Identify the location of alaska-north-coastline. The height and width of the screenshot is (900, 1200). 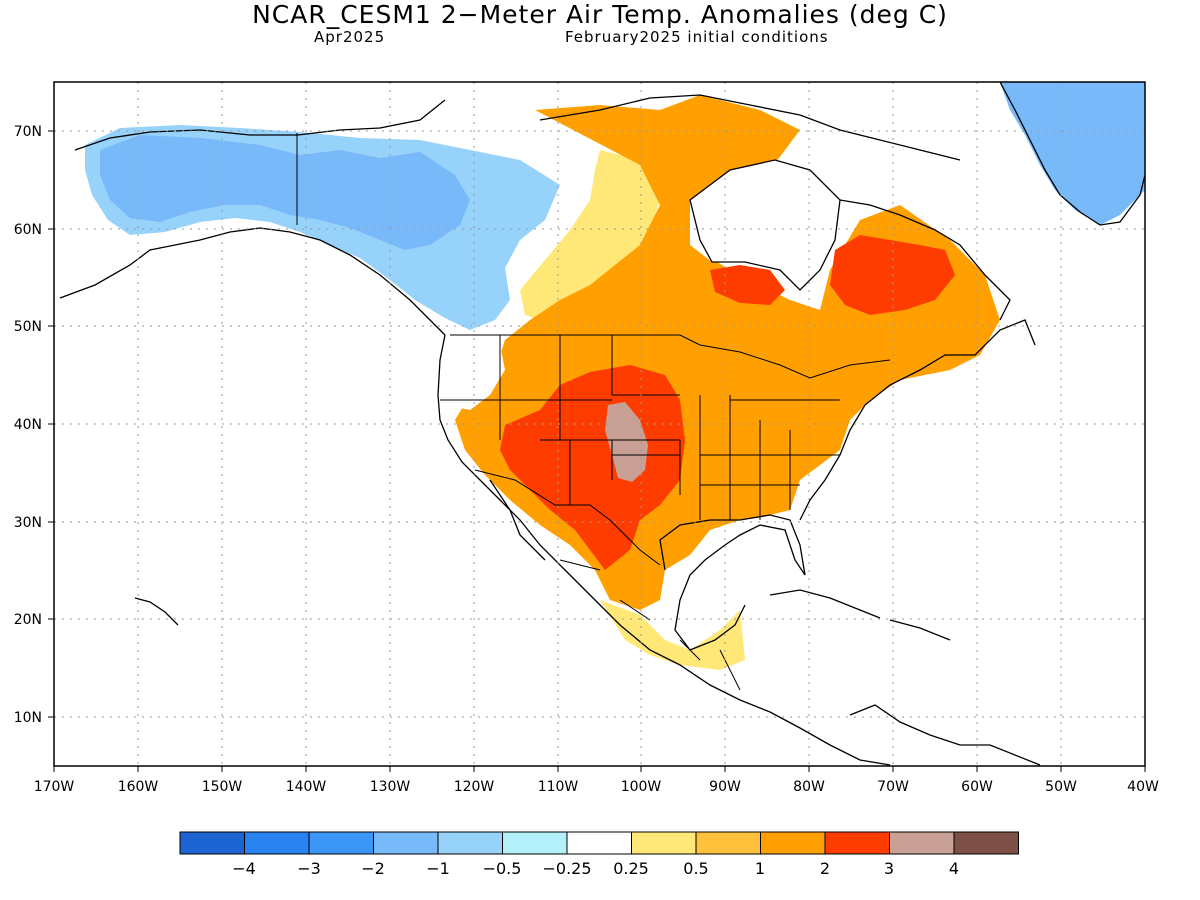
(260, 125).